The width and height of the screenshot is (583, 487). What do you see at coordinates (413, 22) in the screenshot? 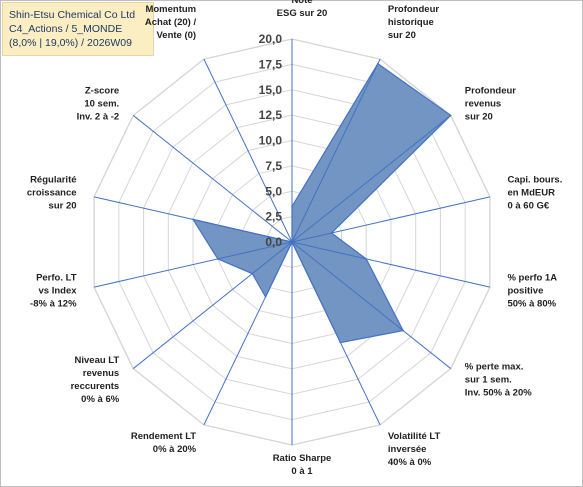
I see `axis-label: Profondeur historique sur 20` at bounding box center [413, 22].